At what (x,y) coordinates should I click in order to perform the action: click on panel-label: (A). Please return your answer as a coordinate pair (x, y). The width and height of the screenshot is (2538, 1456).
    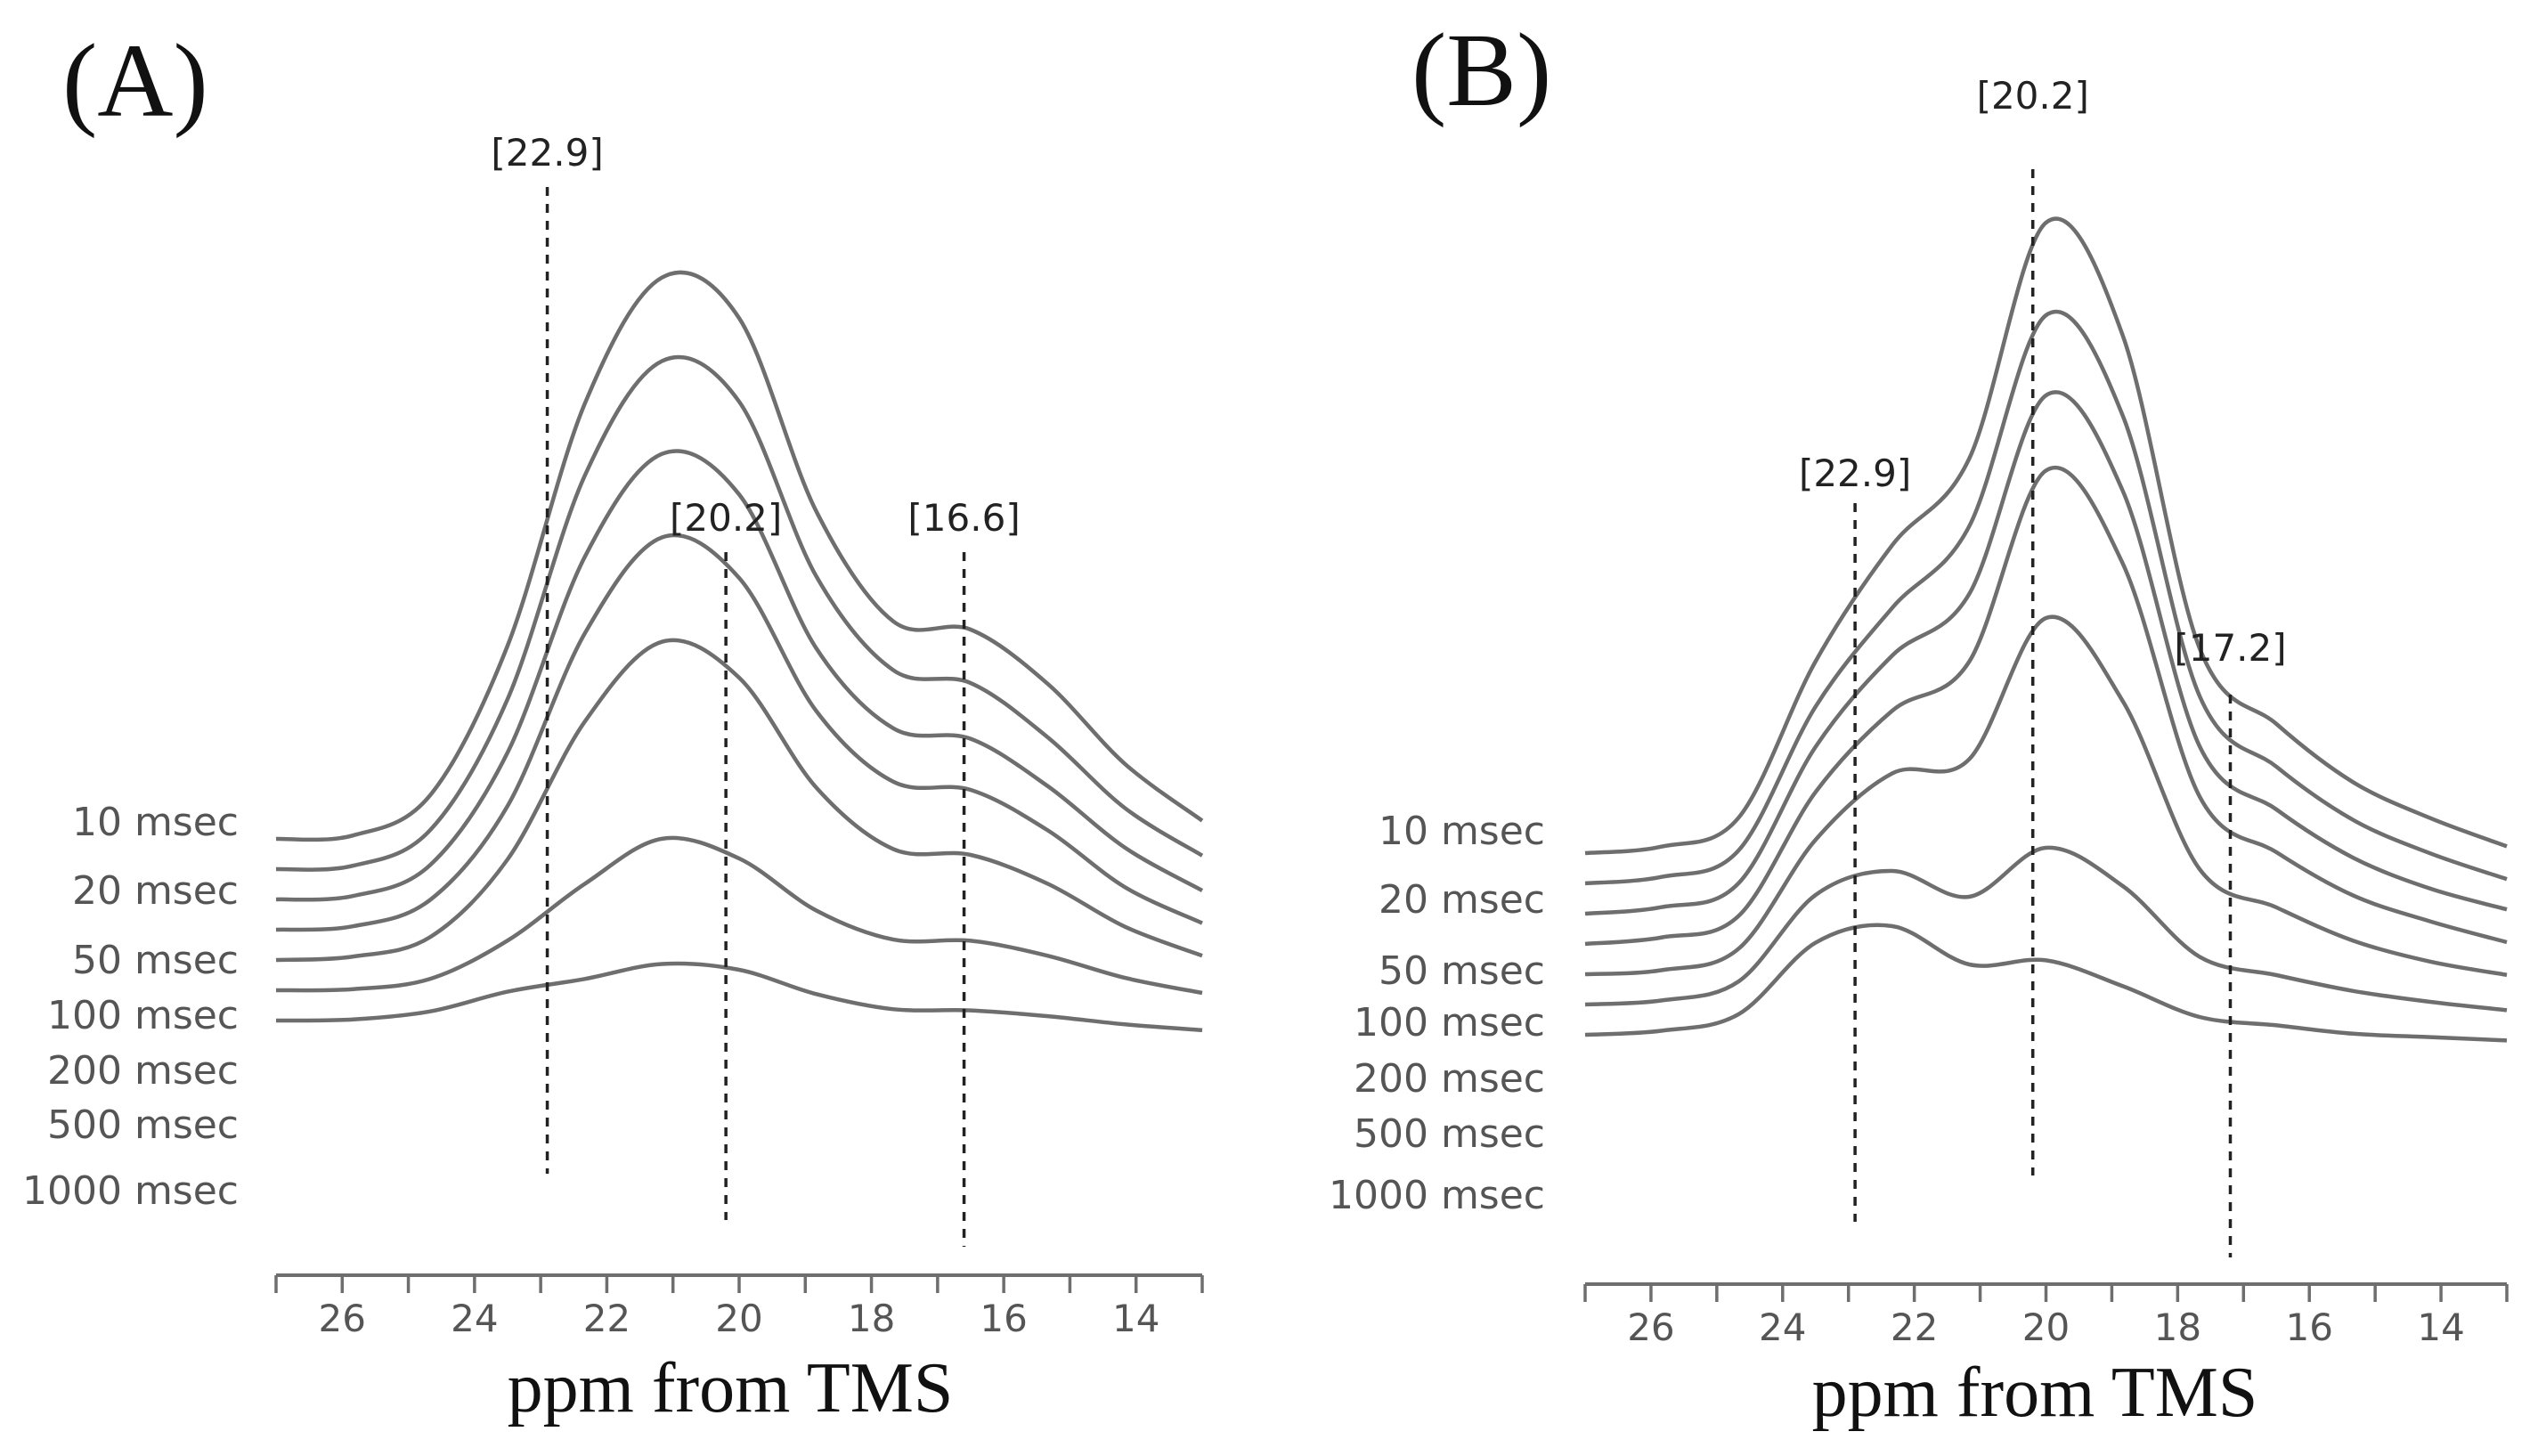
    Looking at the image, I should click on (135, 80).